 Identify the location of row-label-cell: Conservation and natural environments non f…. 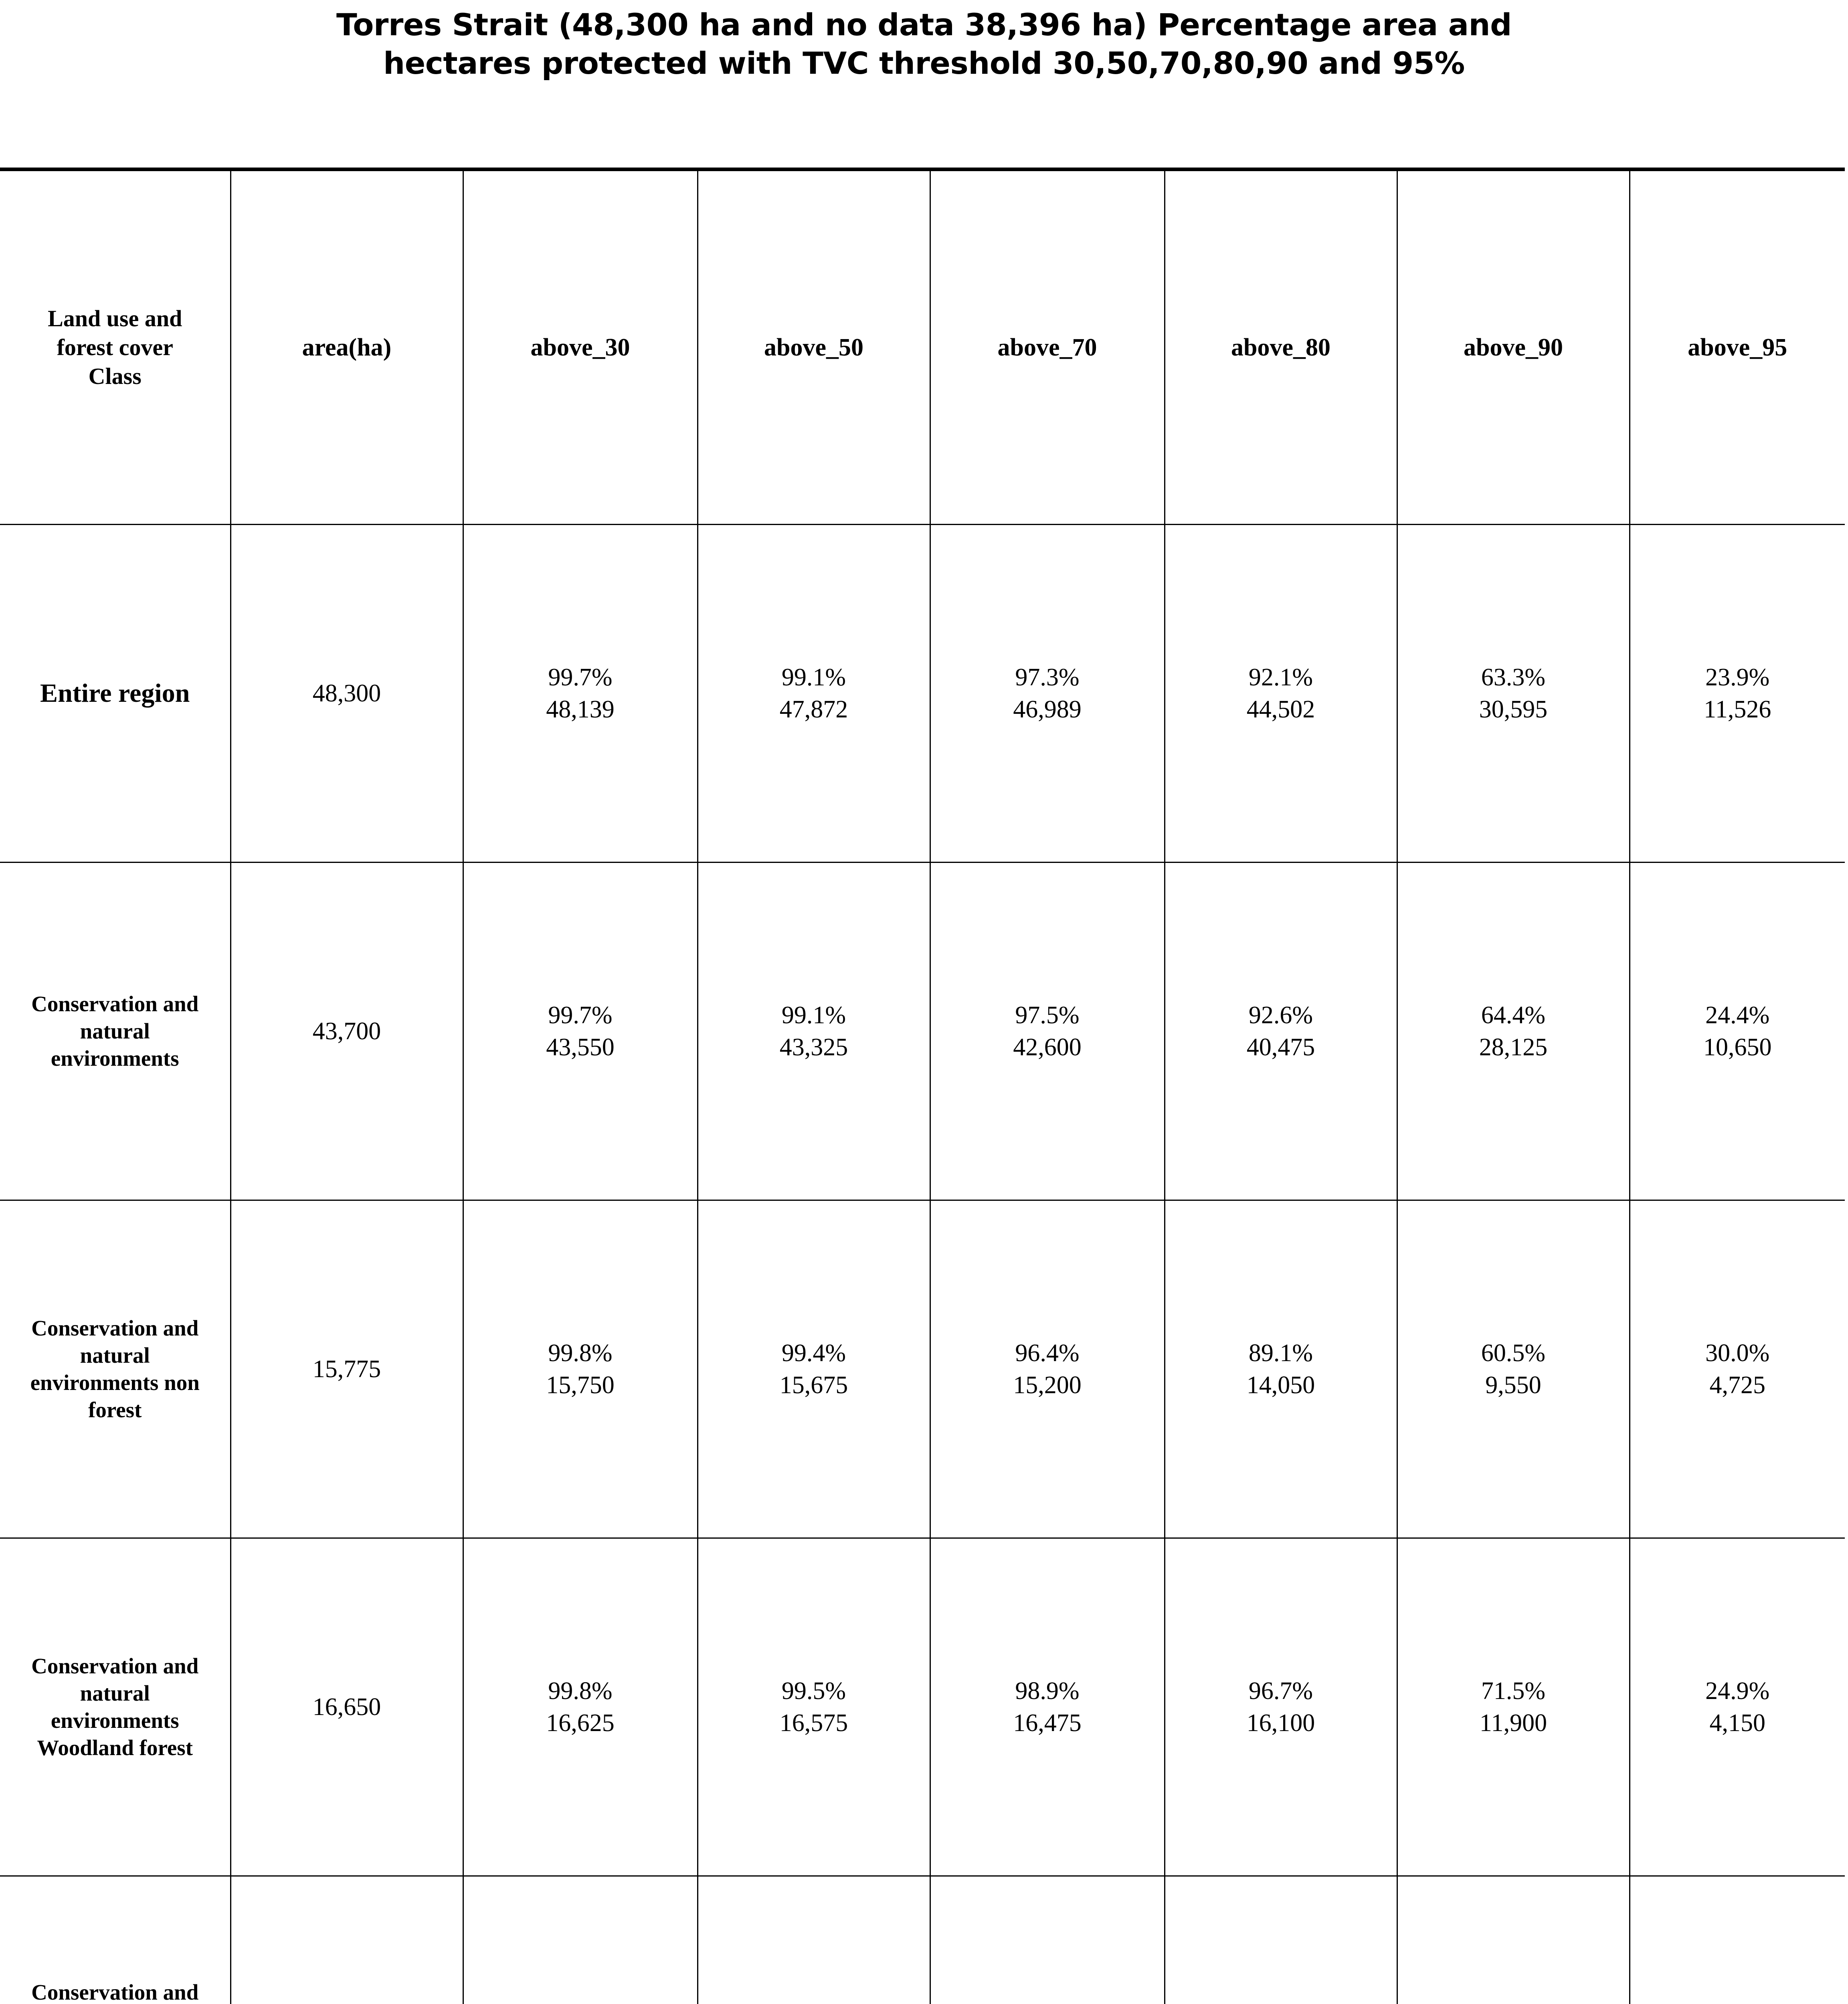
(115, 1369).